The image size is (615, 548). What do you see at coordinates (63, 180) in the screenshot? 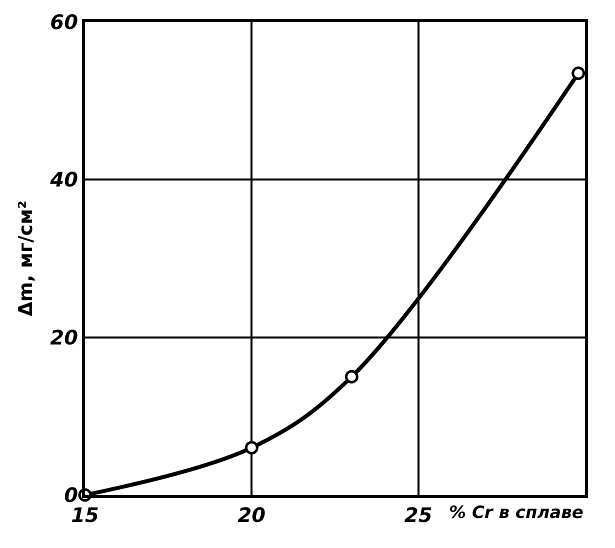
I see `y-tick-label: 40` at bounding box center [63, 180].